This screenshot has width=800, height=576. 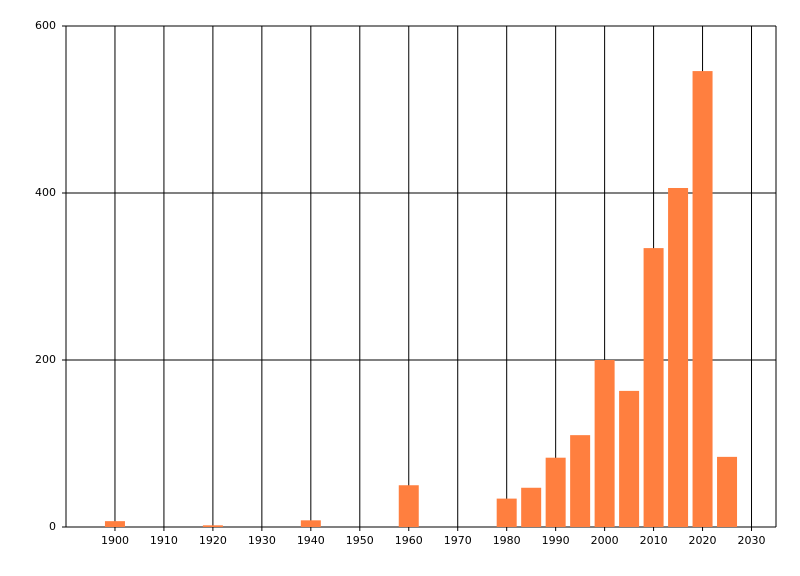 What do you see at coordinates (654, 540) in the screenshot?
I see `x-tick-label: 2010` at bounding box center [654, 540].